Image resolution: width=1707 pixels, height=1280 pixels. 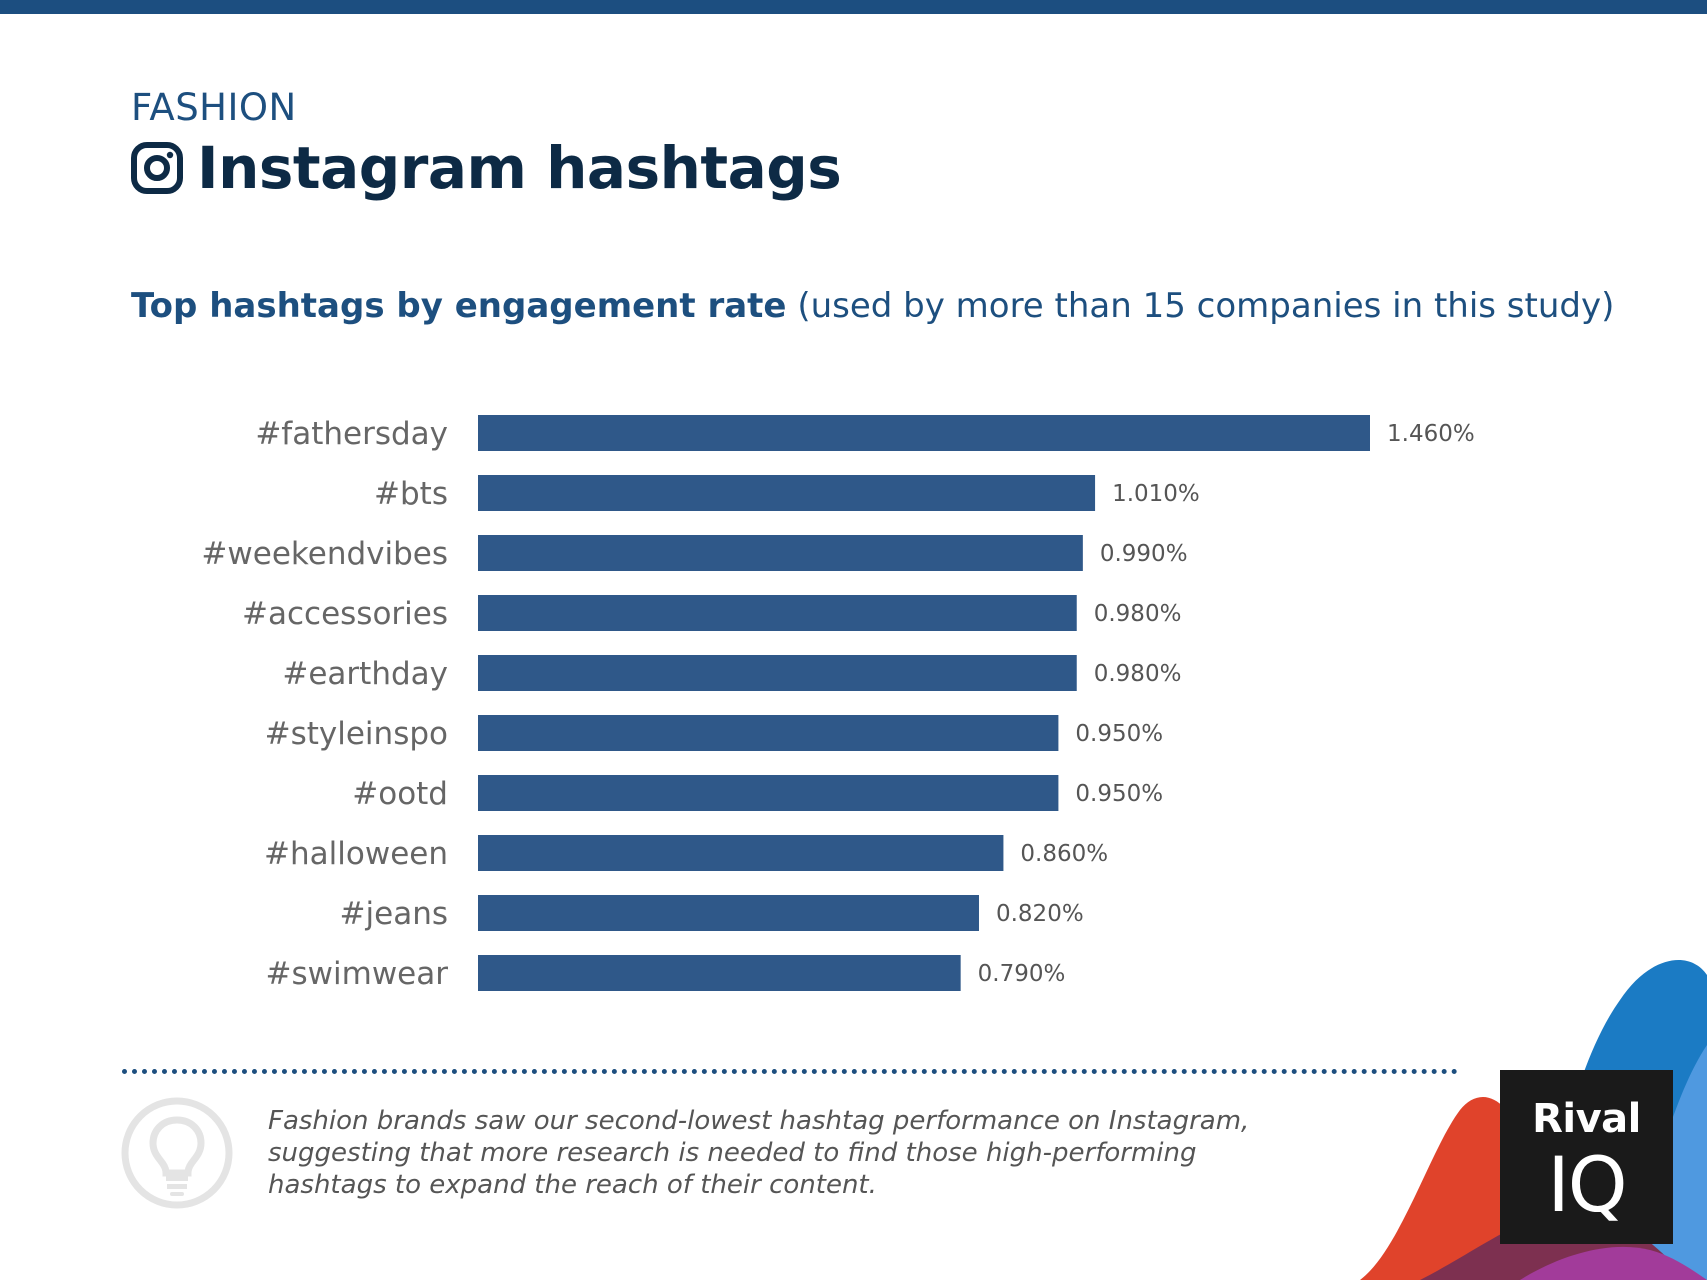 I want to click on bar-value-label: 1.010%, so click(x=1156, y=494).